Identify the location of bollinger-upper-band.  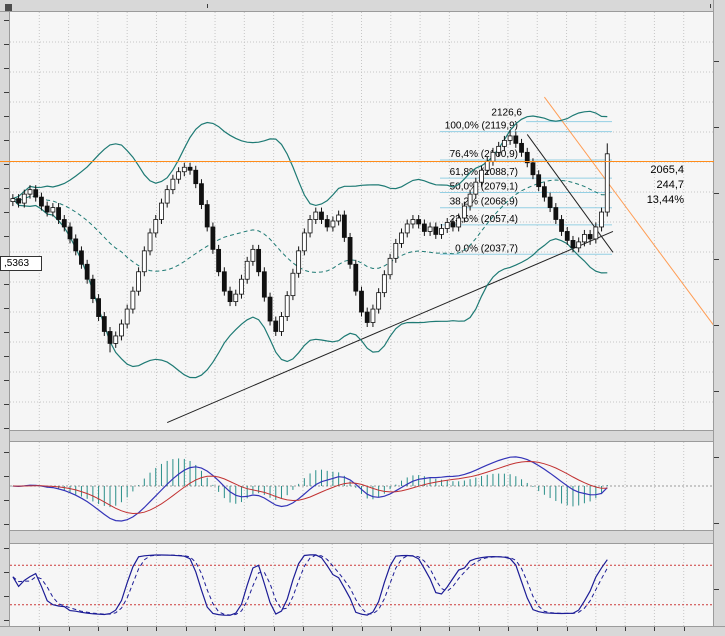
(310, 158).